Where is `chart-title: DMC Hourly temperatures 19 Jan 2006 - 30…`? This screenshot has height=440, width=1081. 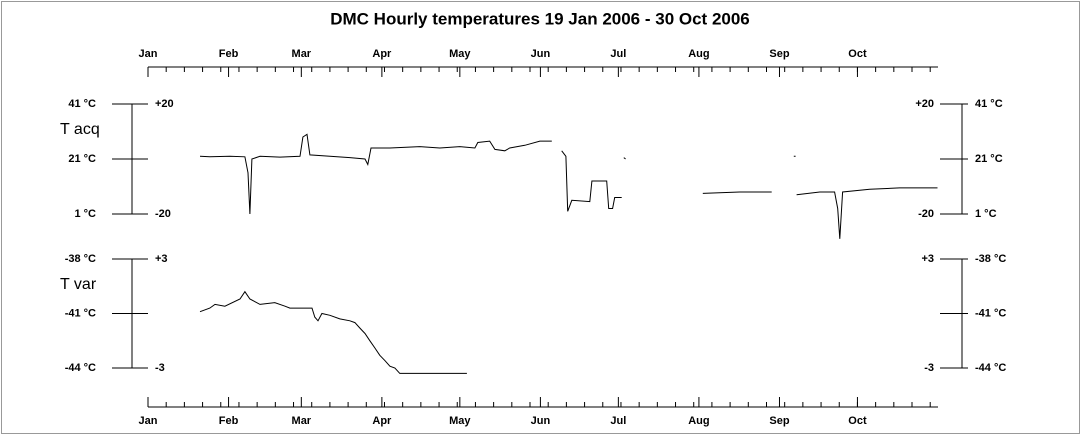 chart-title: DMC Hourly temperatures 19 Jan 2006 - 30… is located at coordinates (540, 18).